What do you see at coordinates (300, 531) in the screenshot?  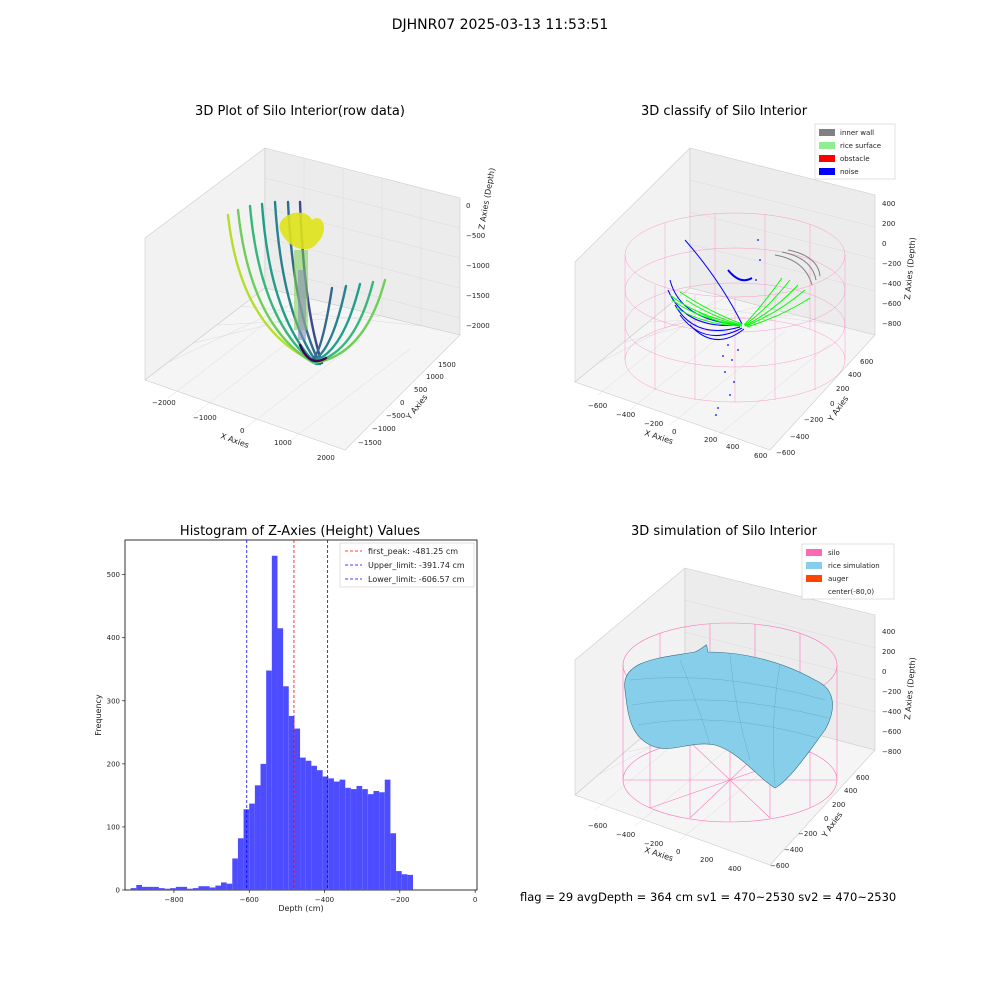 I see `panel3-title: Histogram of Z-Axies (Height) Values` at bounding box center [300, 531].